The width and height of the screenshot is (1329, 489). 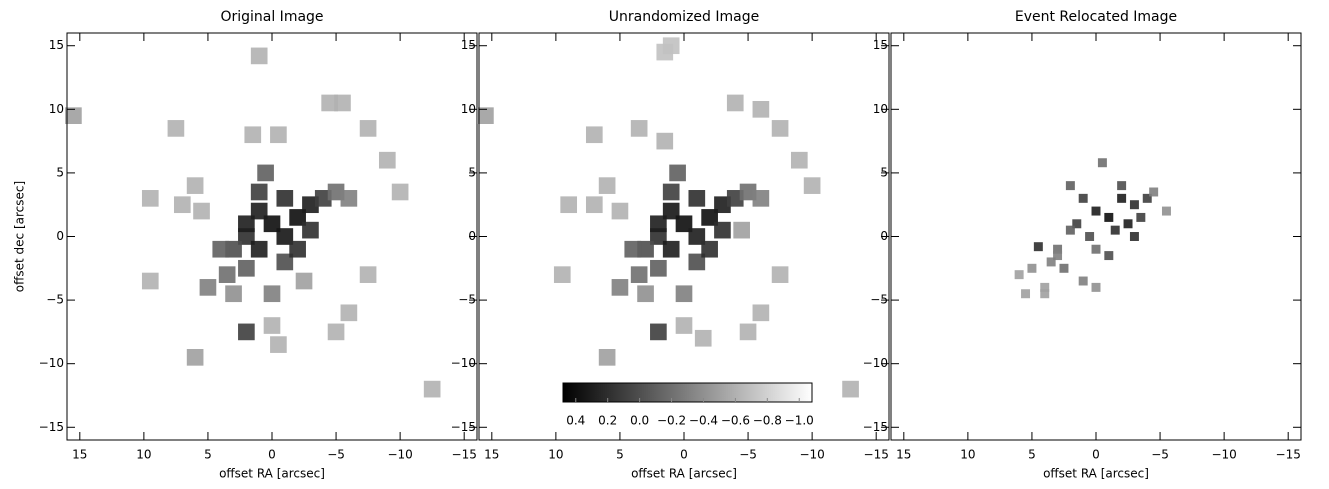 I want to click on x-tick-label: 5, so click(x=208, y=455).